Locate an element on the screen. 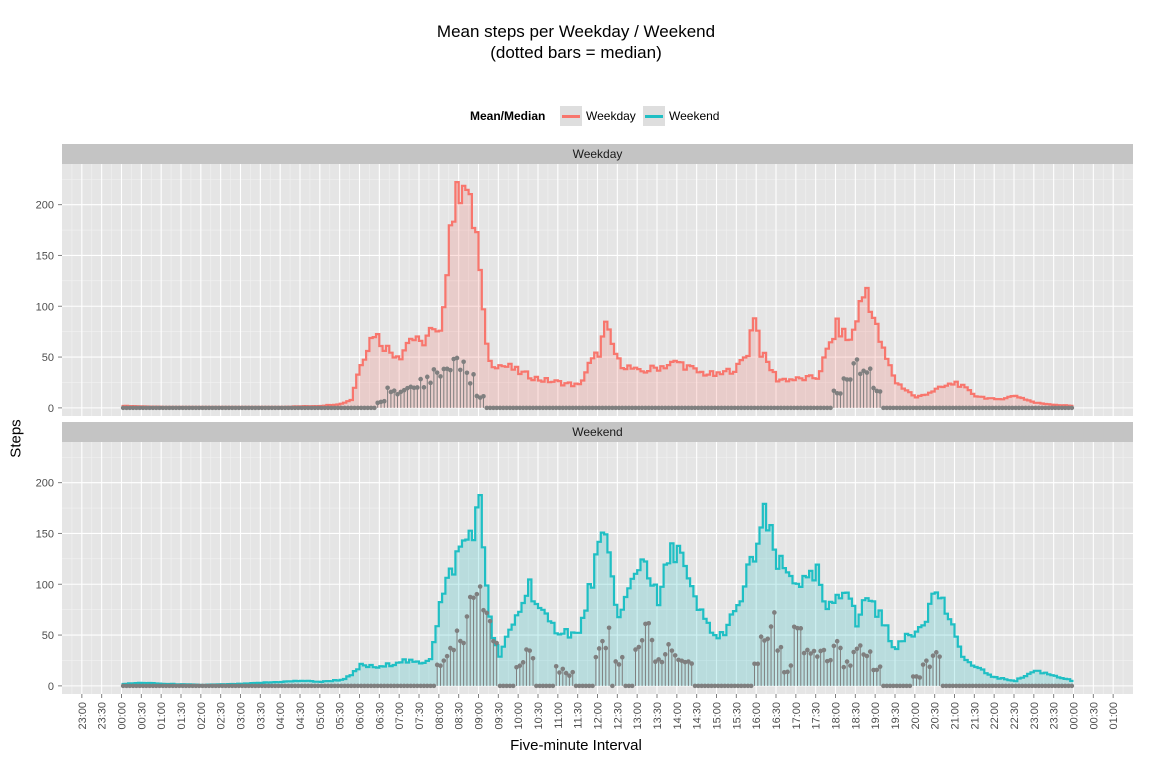 This screenshot has height=768, width=1152. x-tick-label: 07:00 is located at coordinates (400, 716).